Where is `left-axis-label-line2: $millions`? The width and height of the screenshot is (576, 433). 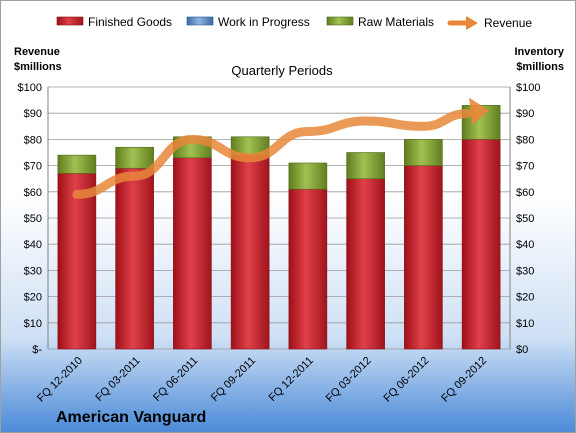 left-axis-label-line2: $millions is located at coordinates (38, 67).